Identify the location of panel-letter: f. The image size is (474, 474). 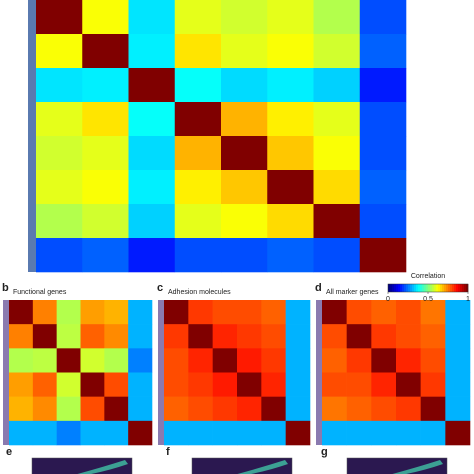
(168, 452).